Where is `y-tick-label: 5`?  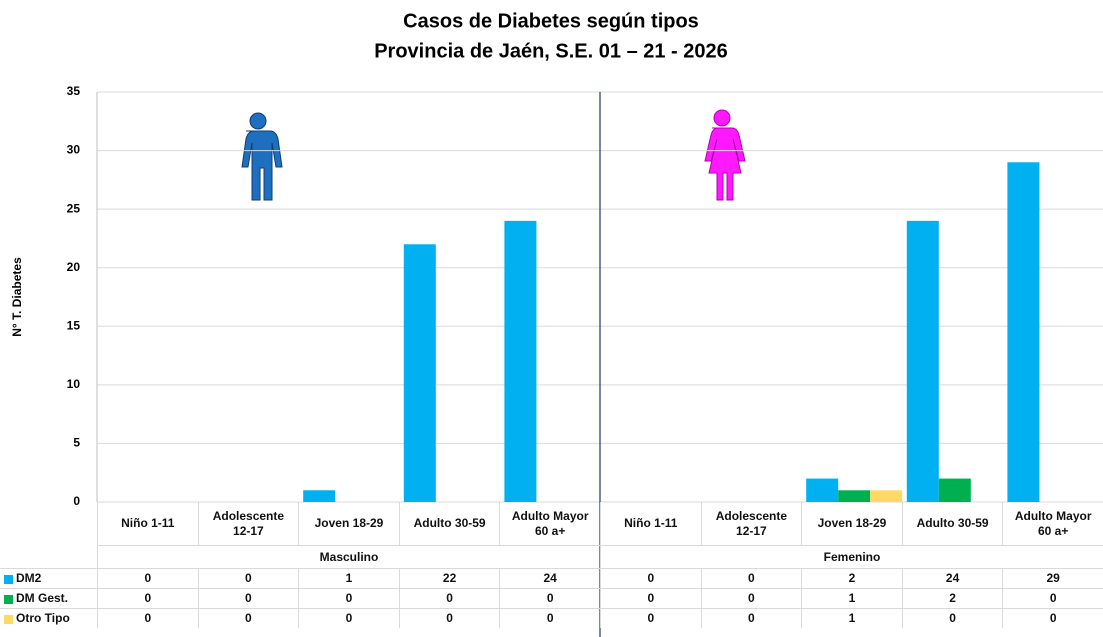 y-tick-label: 5 is located at coordinates (76, 443).